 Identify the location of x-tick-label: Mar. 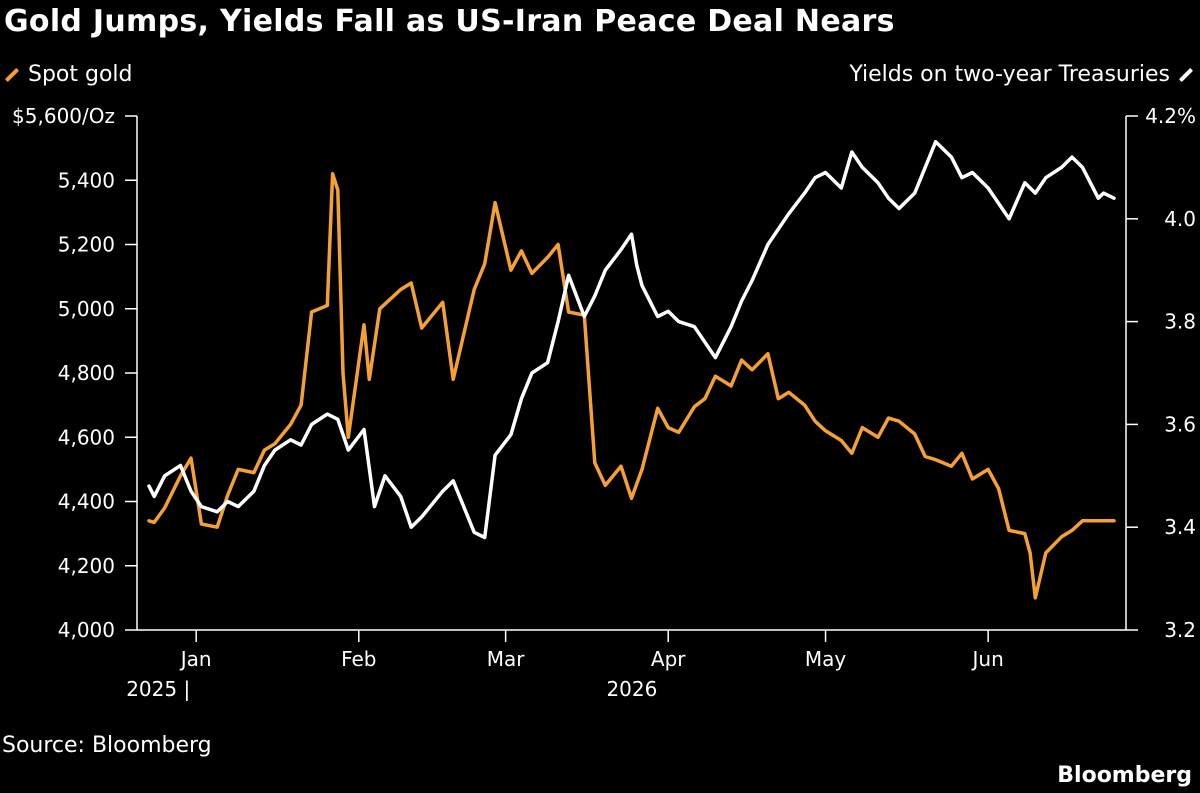
(506, 659).